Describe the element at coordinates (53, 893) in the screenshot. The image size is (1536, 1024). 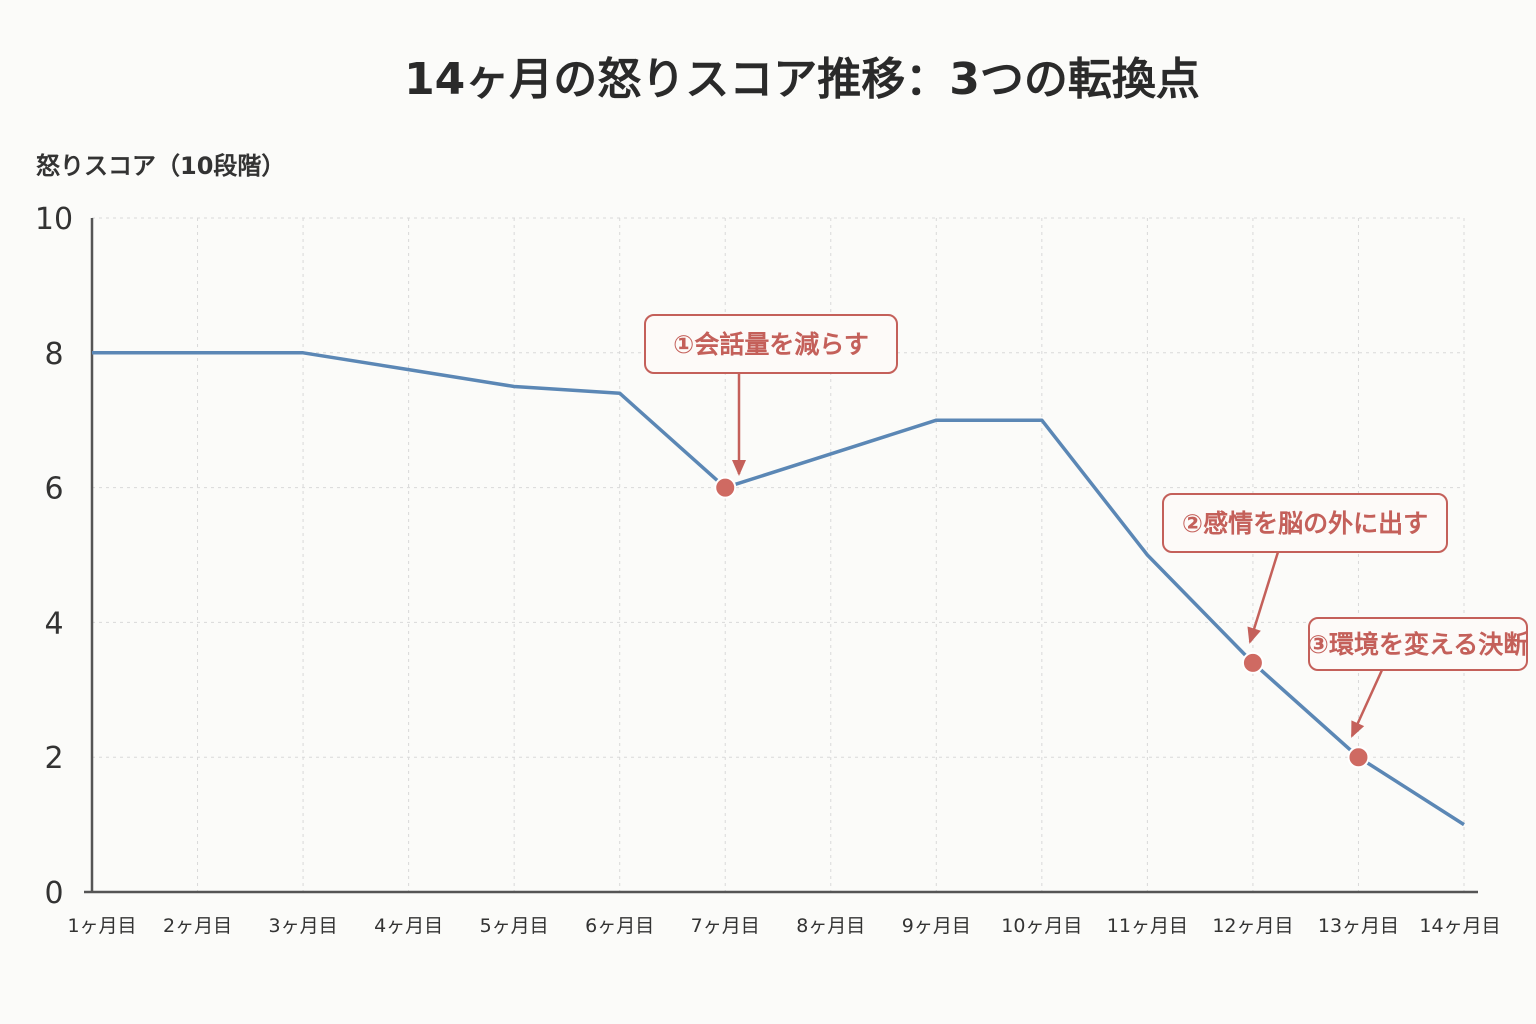
I see `y-tick-label: 0` at that location.